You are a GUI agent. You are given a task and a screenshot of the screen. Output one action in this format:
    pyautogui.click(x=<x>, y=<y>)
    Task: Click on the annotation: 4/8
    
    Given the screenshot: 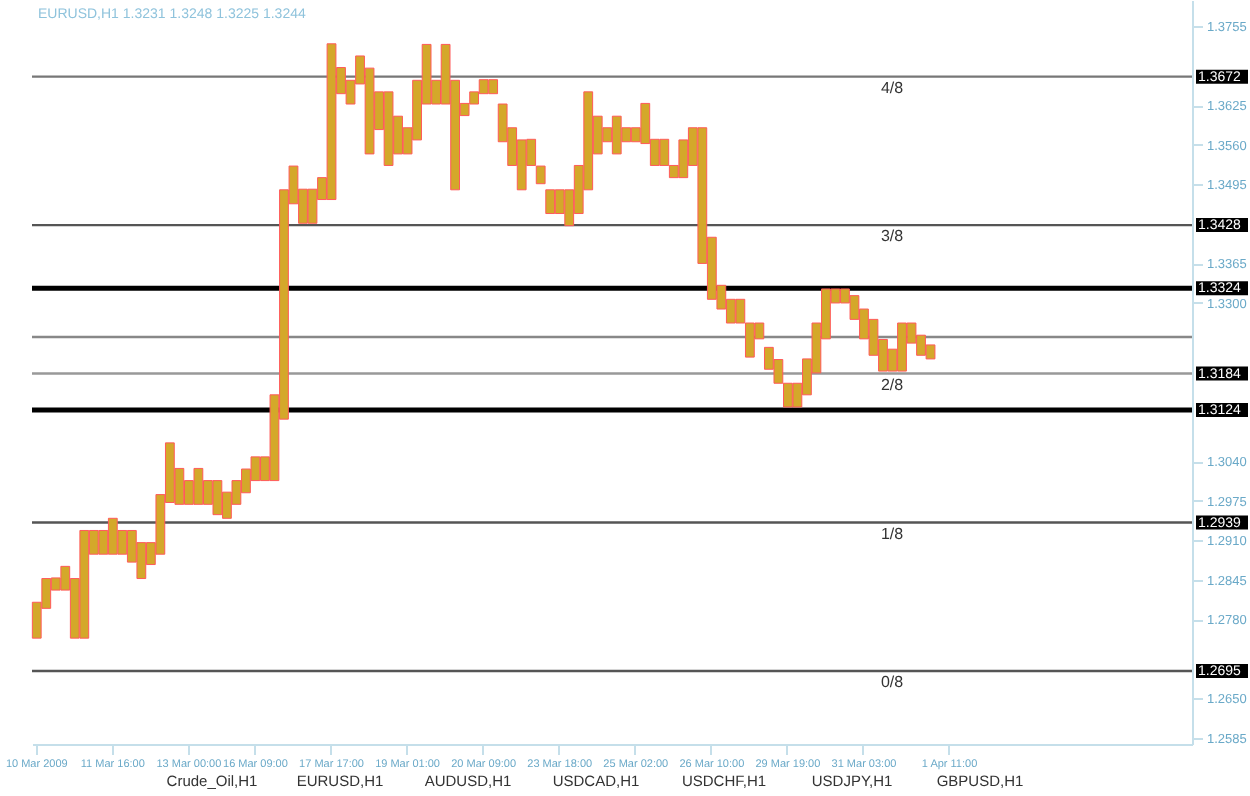 What is the action you would take?
    pyautogui.click(x=892, y=87)
    